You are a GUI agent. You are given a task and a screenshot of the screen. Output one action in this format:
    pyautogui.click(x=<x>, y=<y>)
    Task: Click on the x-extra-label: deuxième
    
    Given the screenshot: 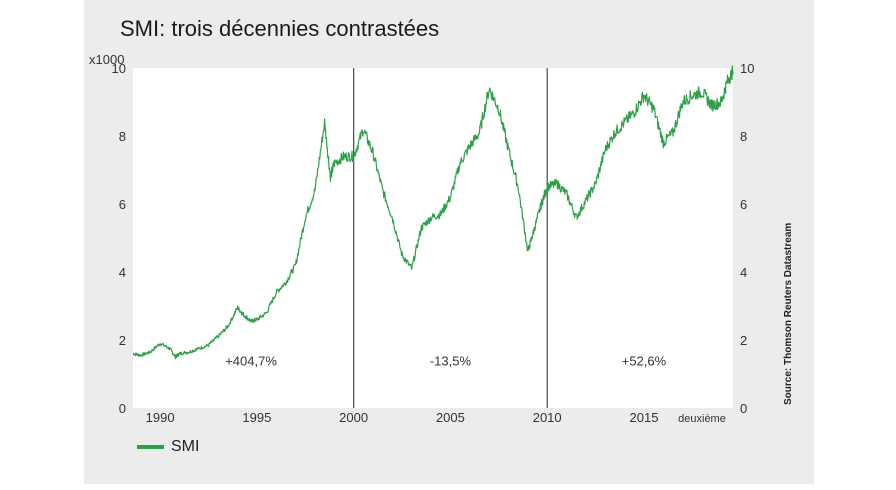 What is the action you would take?
    pyautogui.click(x=702, y=419)
    